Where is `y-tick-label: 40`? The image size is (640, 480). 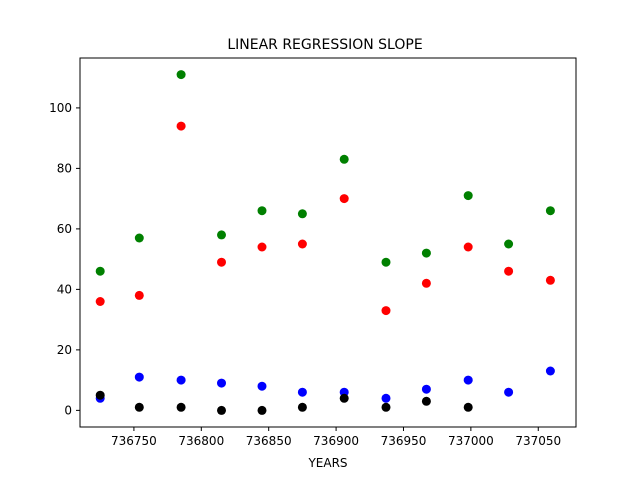 y-tick-label: 40 is located at coordinates (64, 289).